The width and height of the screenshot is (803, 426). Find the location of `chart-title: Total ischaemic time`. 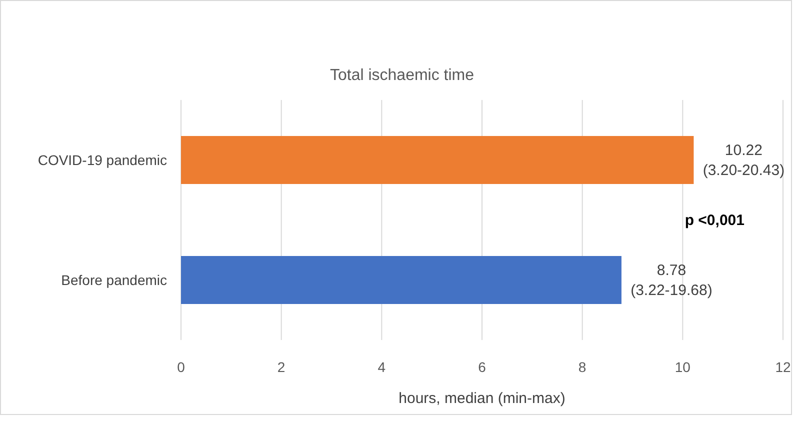

chart-title: Total ischaemic time is located at coordinates (402, 75).